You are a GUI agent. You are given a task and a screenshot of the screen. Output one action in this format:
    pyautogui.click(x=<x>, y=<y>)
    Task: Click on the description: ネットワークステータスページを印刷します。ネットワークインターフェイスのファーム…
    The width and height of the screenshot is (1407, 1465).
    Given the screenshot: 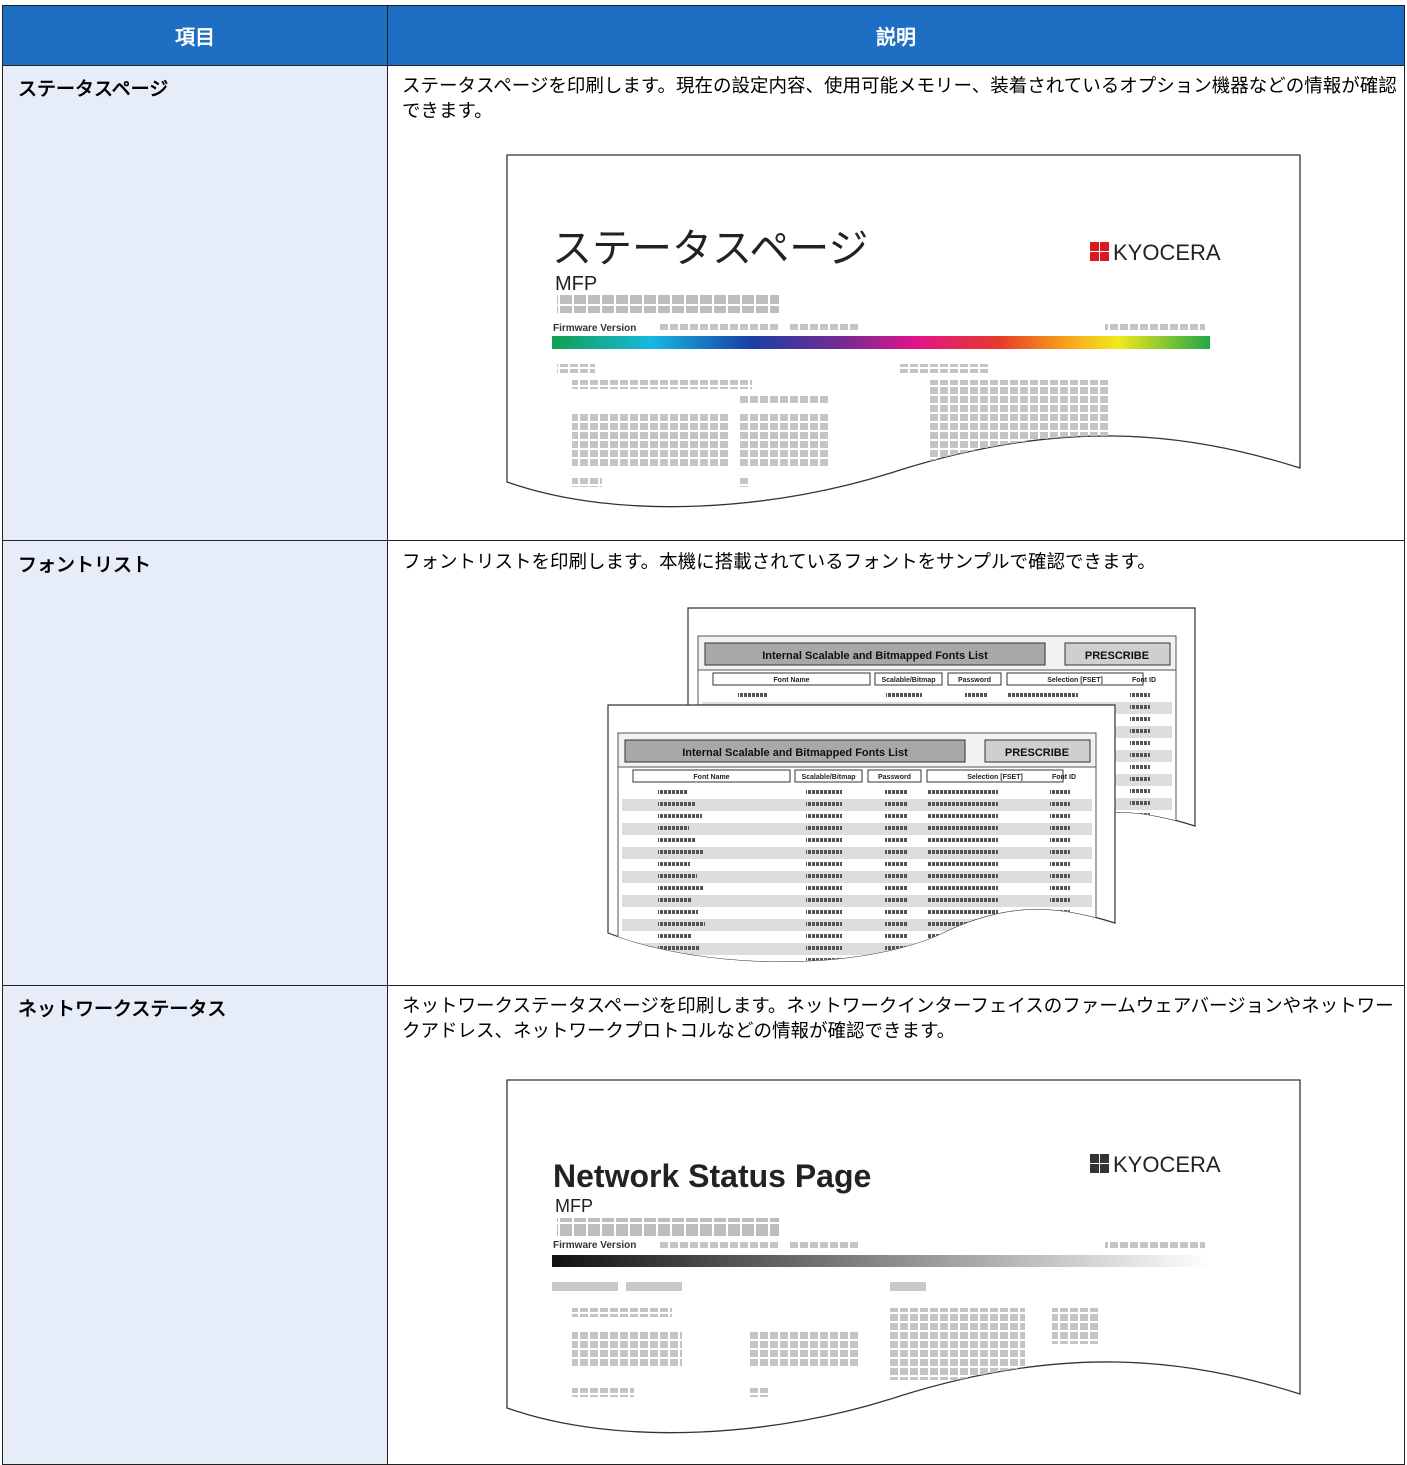 What is the action you would take?
    pyautogui.click(x=898, y=1019)
    